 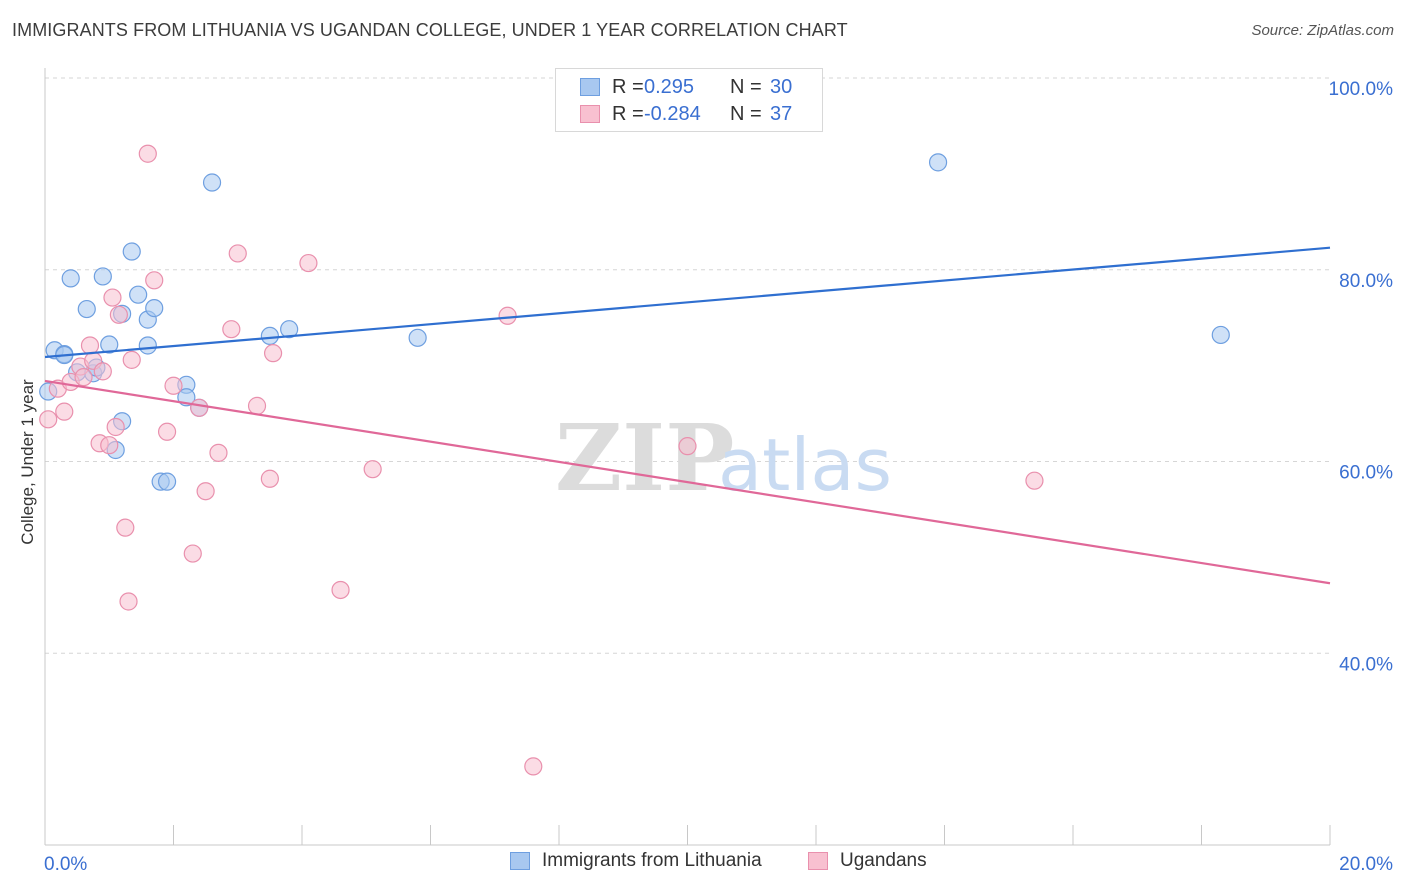 I want to click on x-tick-label: 0.0%, so click(x=65, y=864).